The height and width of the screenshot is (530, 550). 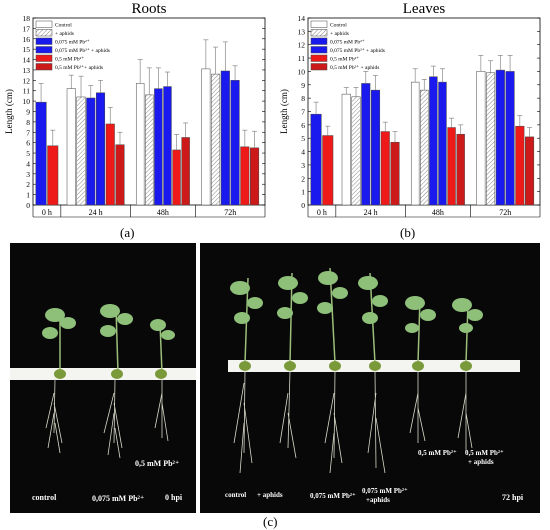 What do you see at coordinates (270, 495) in the screenshot?
I see `photo-72h-label-aphids: + aphids` at bounding box center [270, 495].